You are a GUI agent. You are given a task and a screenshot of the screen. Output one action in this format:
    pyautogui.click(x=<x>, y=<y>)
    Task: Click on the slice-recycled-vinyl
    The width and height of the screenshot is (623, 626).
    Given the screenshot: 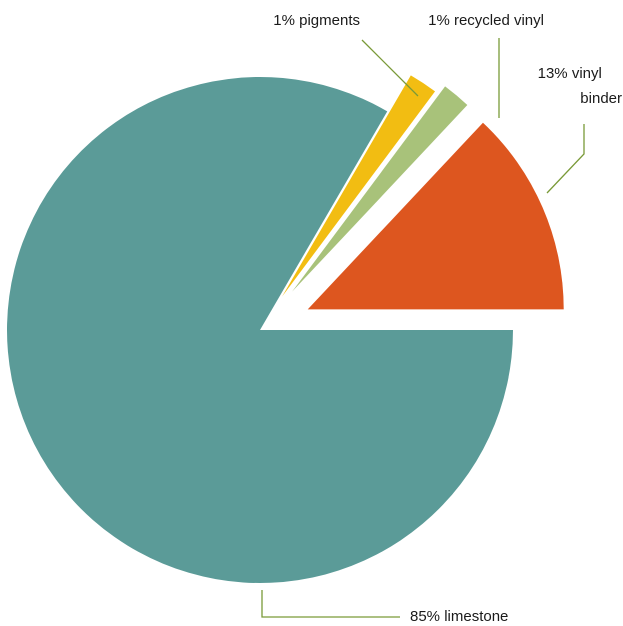 What is the action you would take?
    pyautogui.click(x=380, y=189)
    